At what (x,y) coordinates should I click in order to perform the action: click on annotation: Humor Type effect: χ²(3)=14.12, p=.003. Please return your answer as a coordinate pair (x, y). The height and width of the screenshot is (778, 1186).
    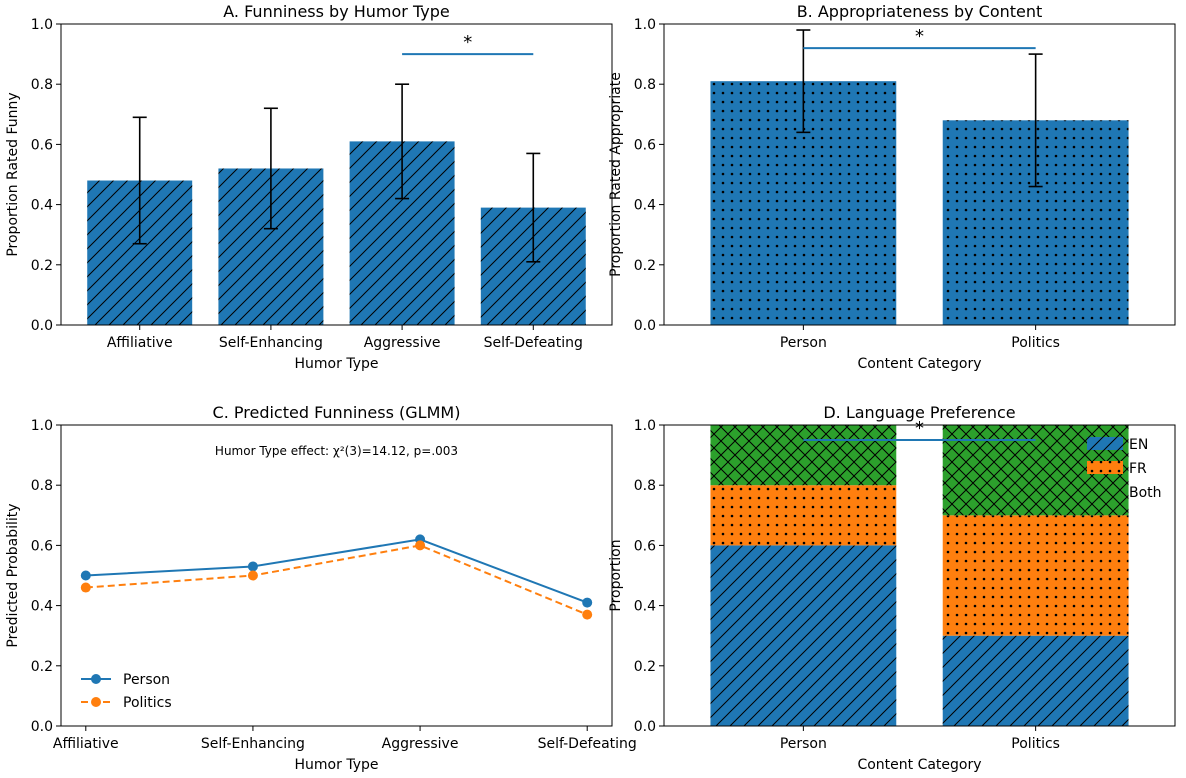
    Looking at the image, I should click on (336, 451).